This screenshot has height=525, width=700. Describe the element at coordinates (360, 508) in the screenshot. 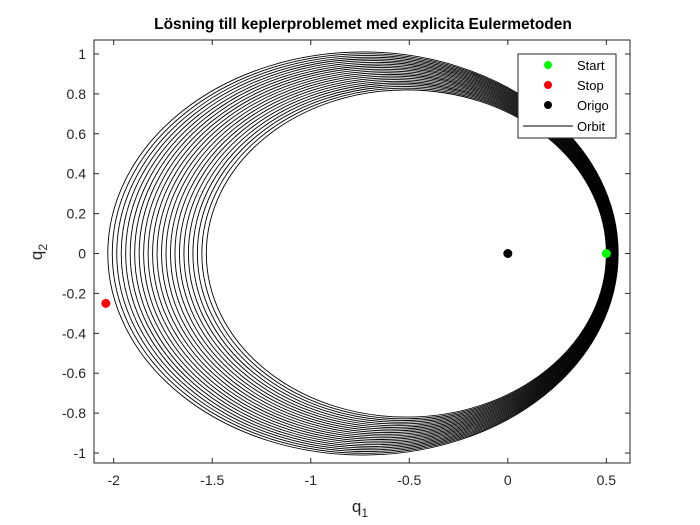

I see `x-axis-label: q1` at that location.